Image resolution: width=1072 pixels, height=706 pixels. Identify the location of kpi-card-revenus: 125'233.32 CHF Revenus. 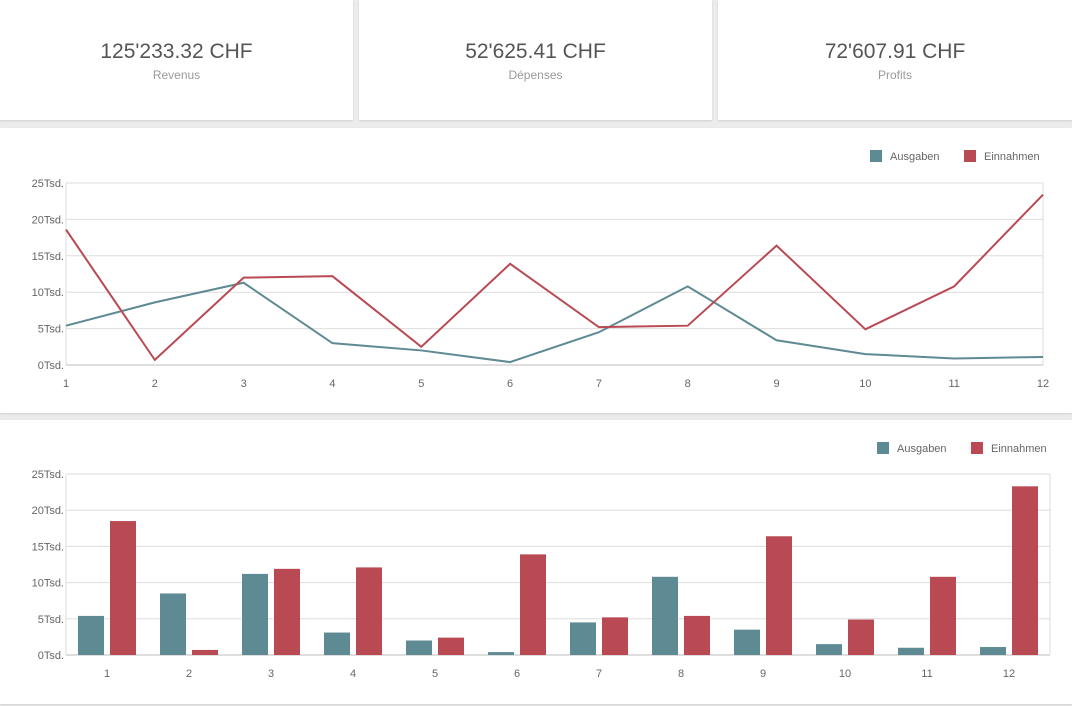
(176, 60).